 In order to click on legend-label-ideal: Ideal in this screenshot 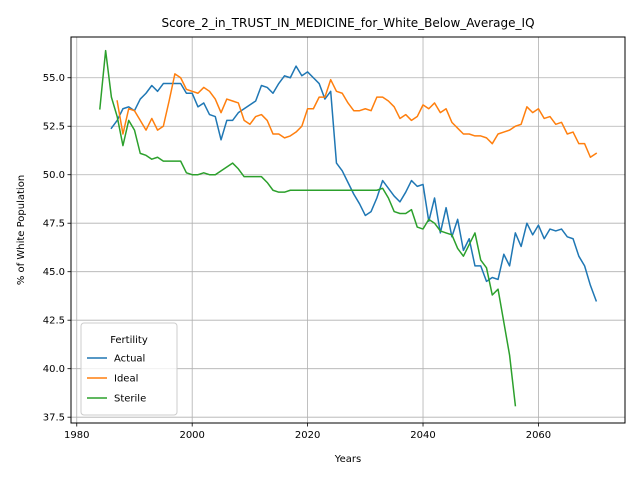, I will do `click(126, 379)`.